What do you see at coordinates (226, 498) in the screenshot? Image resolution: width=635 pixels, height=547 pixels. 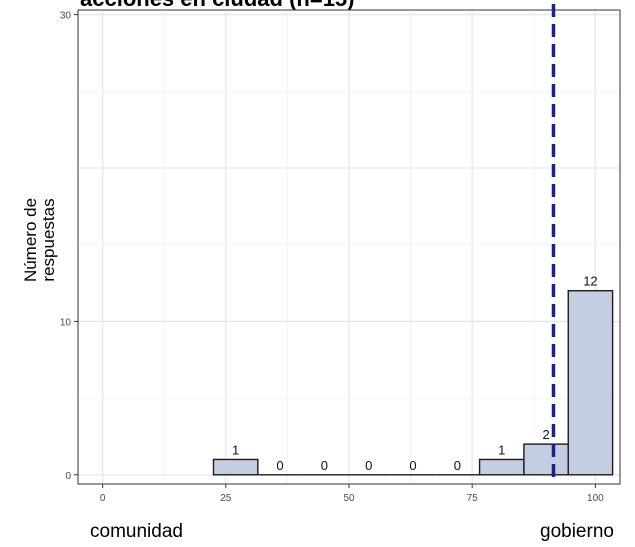 I see `x-tick-label: 25` at bounding box center [226, 498].